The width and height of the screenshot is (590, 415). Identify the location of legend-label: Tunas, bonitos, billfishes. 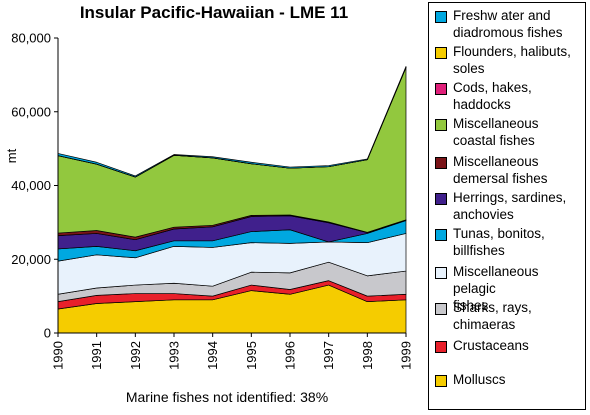
(499, 242).